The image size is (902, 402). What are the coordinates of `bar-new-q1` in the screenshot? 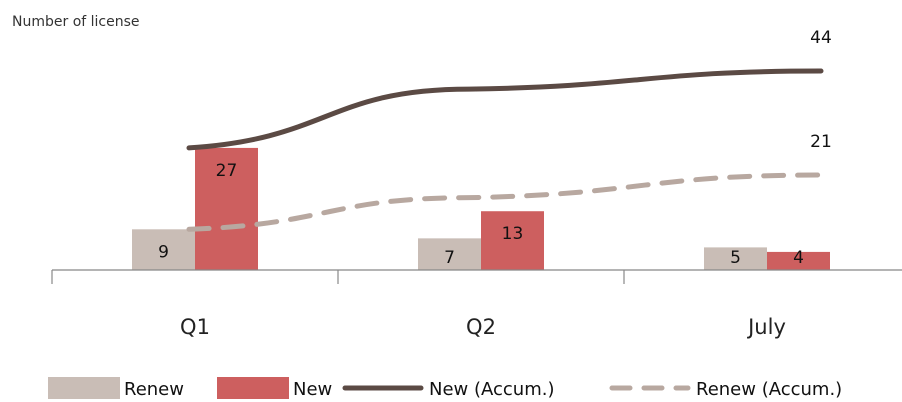 It's located at (226, 208).